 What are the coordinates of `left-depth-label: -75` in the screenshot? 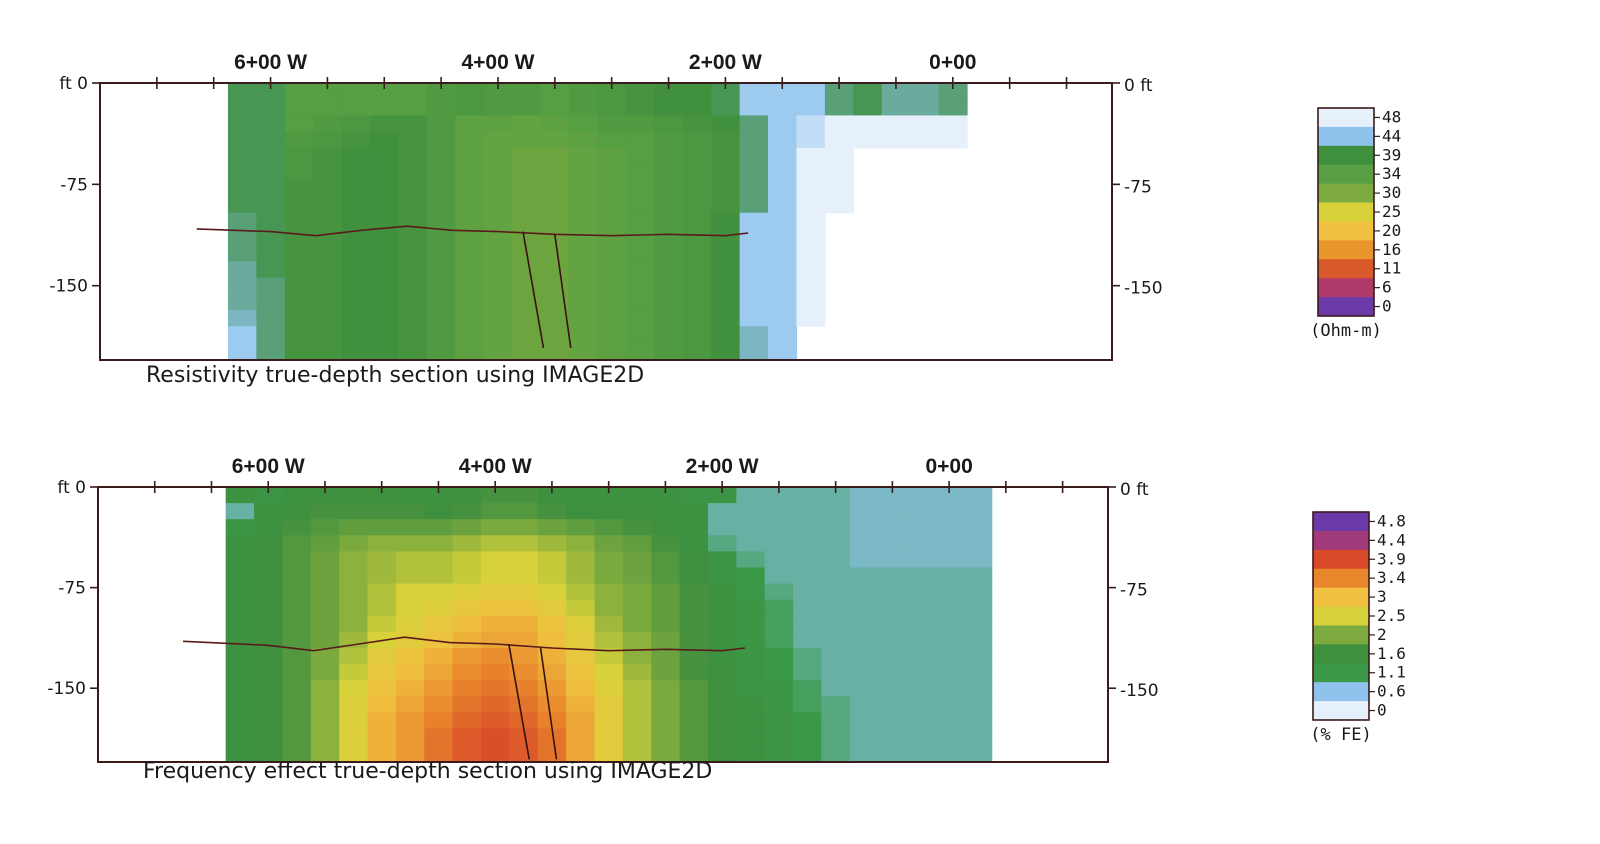 It's located at (74, 185).